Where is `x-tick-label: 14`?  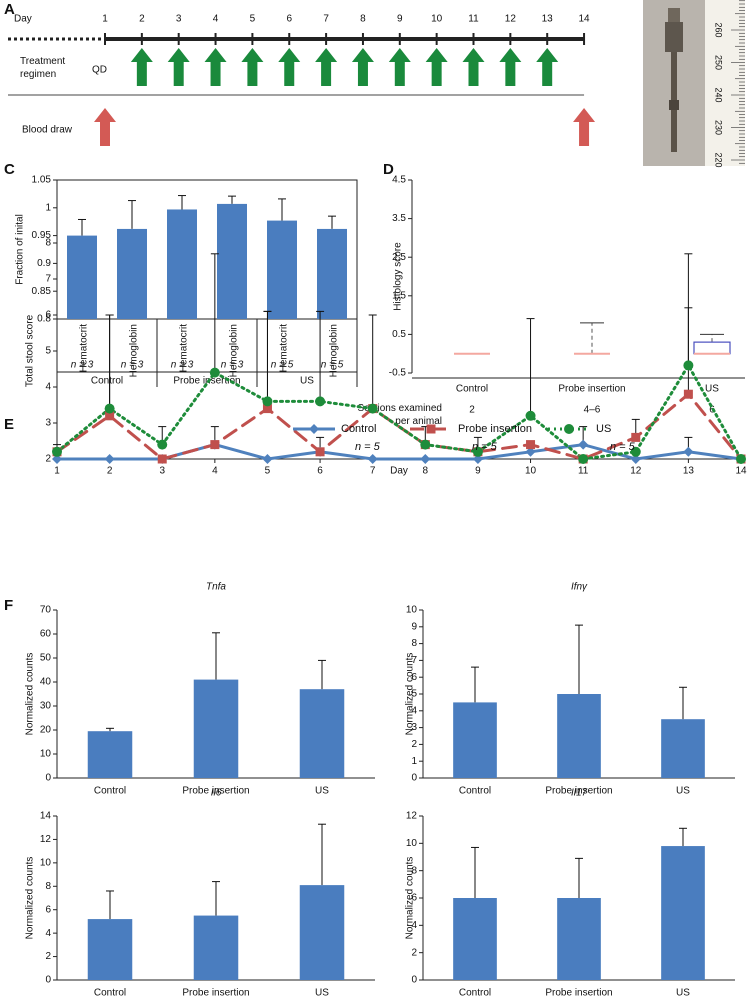 x-tick-label: 14 is located at coordinates (741, 471).